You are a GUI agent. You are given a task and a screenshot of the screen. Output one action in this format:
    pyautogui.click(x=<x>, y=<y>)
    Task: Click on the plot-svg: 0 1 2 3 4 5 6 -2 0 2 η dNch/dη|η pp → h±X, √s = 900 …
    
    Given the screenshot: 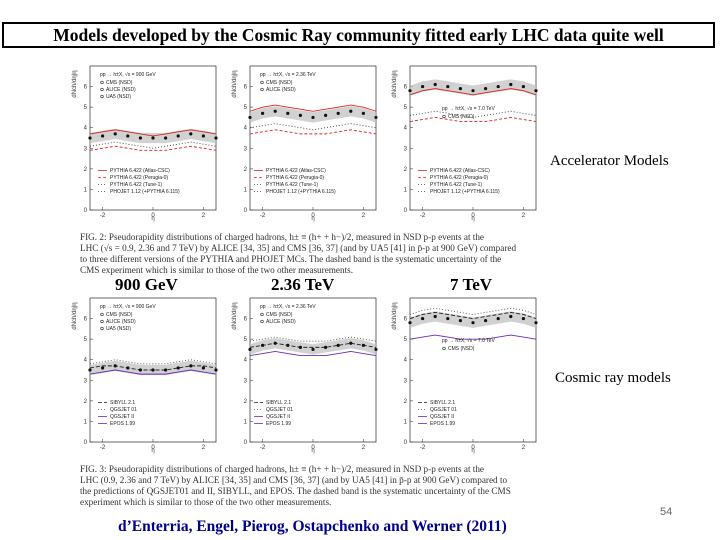 What is the action you would take?
    pyautogui.click(x=145, y=143)
    